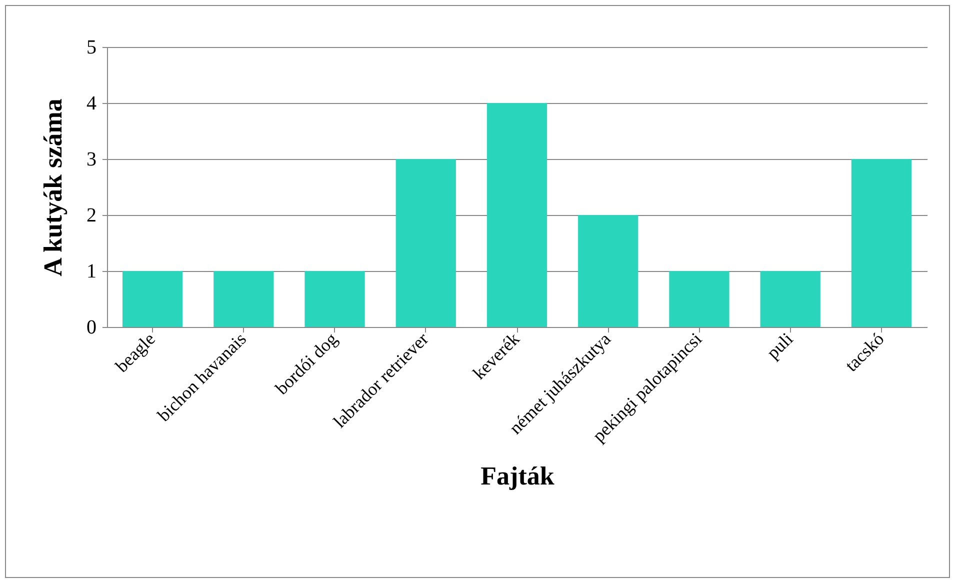  I want to click on x-axis-title: Fajták, so click(517, 476).